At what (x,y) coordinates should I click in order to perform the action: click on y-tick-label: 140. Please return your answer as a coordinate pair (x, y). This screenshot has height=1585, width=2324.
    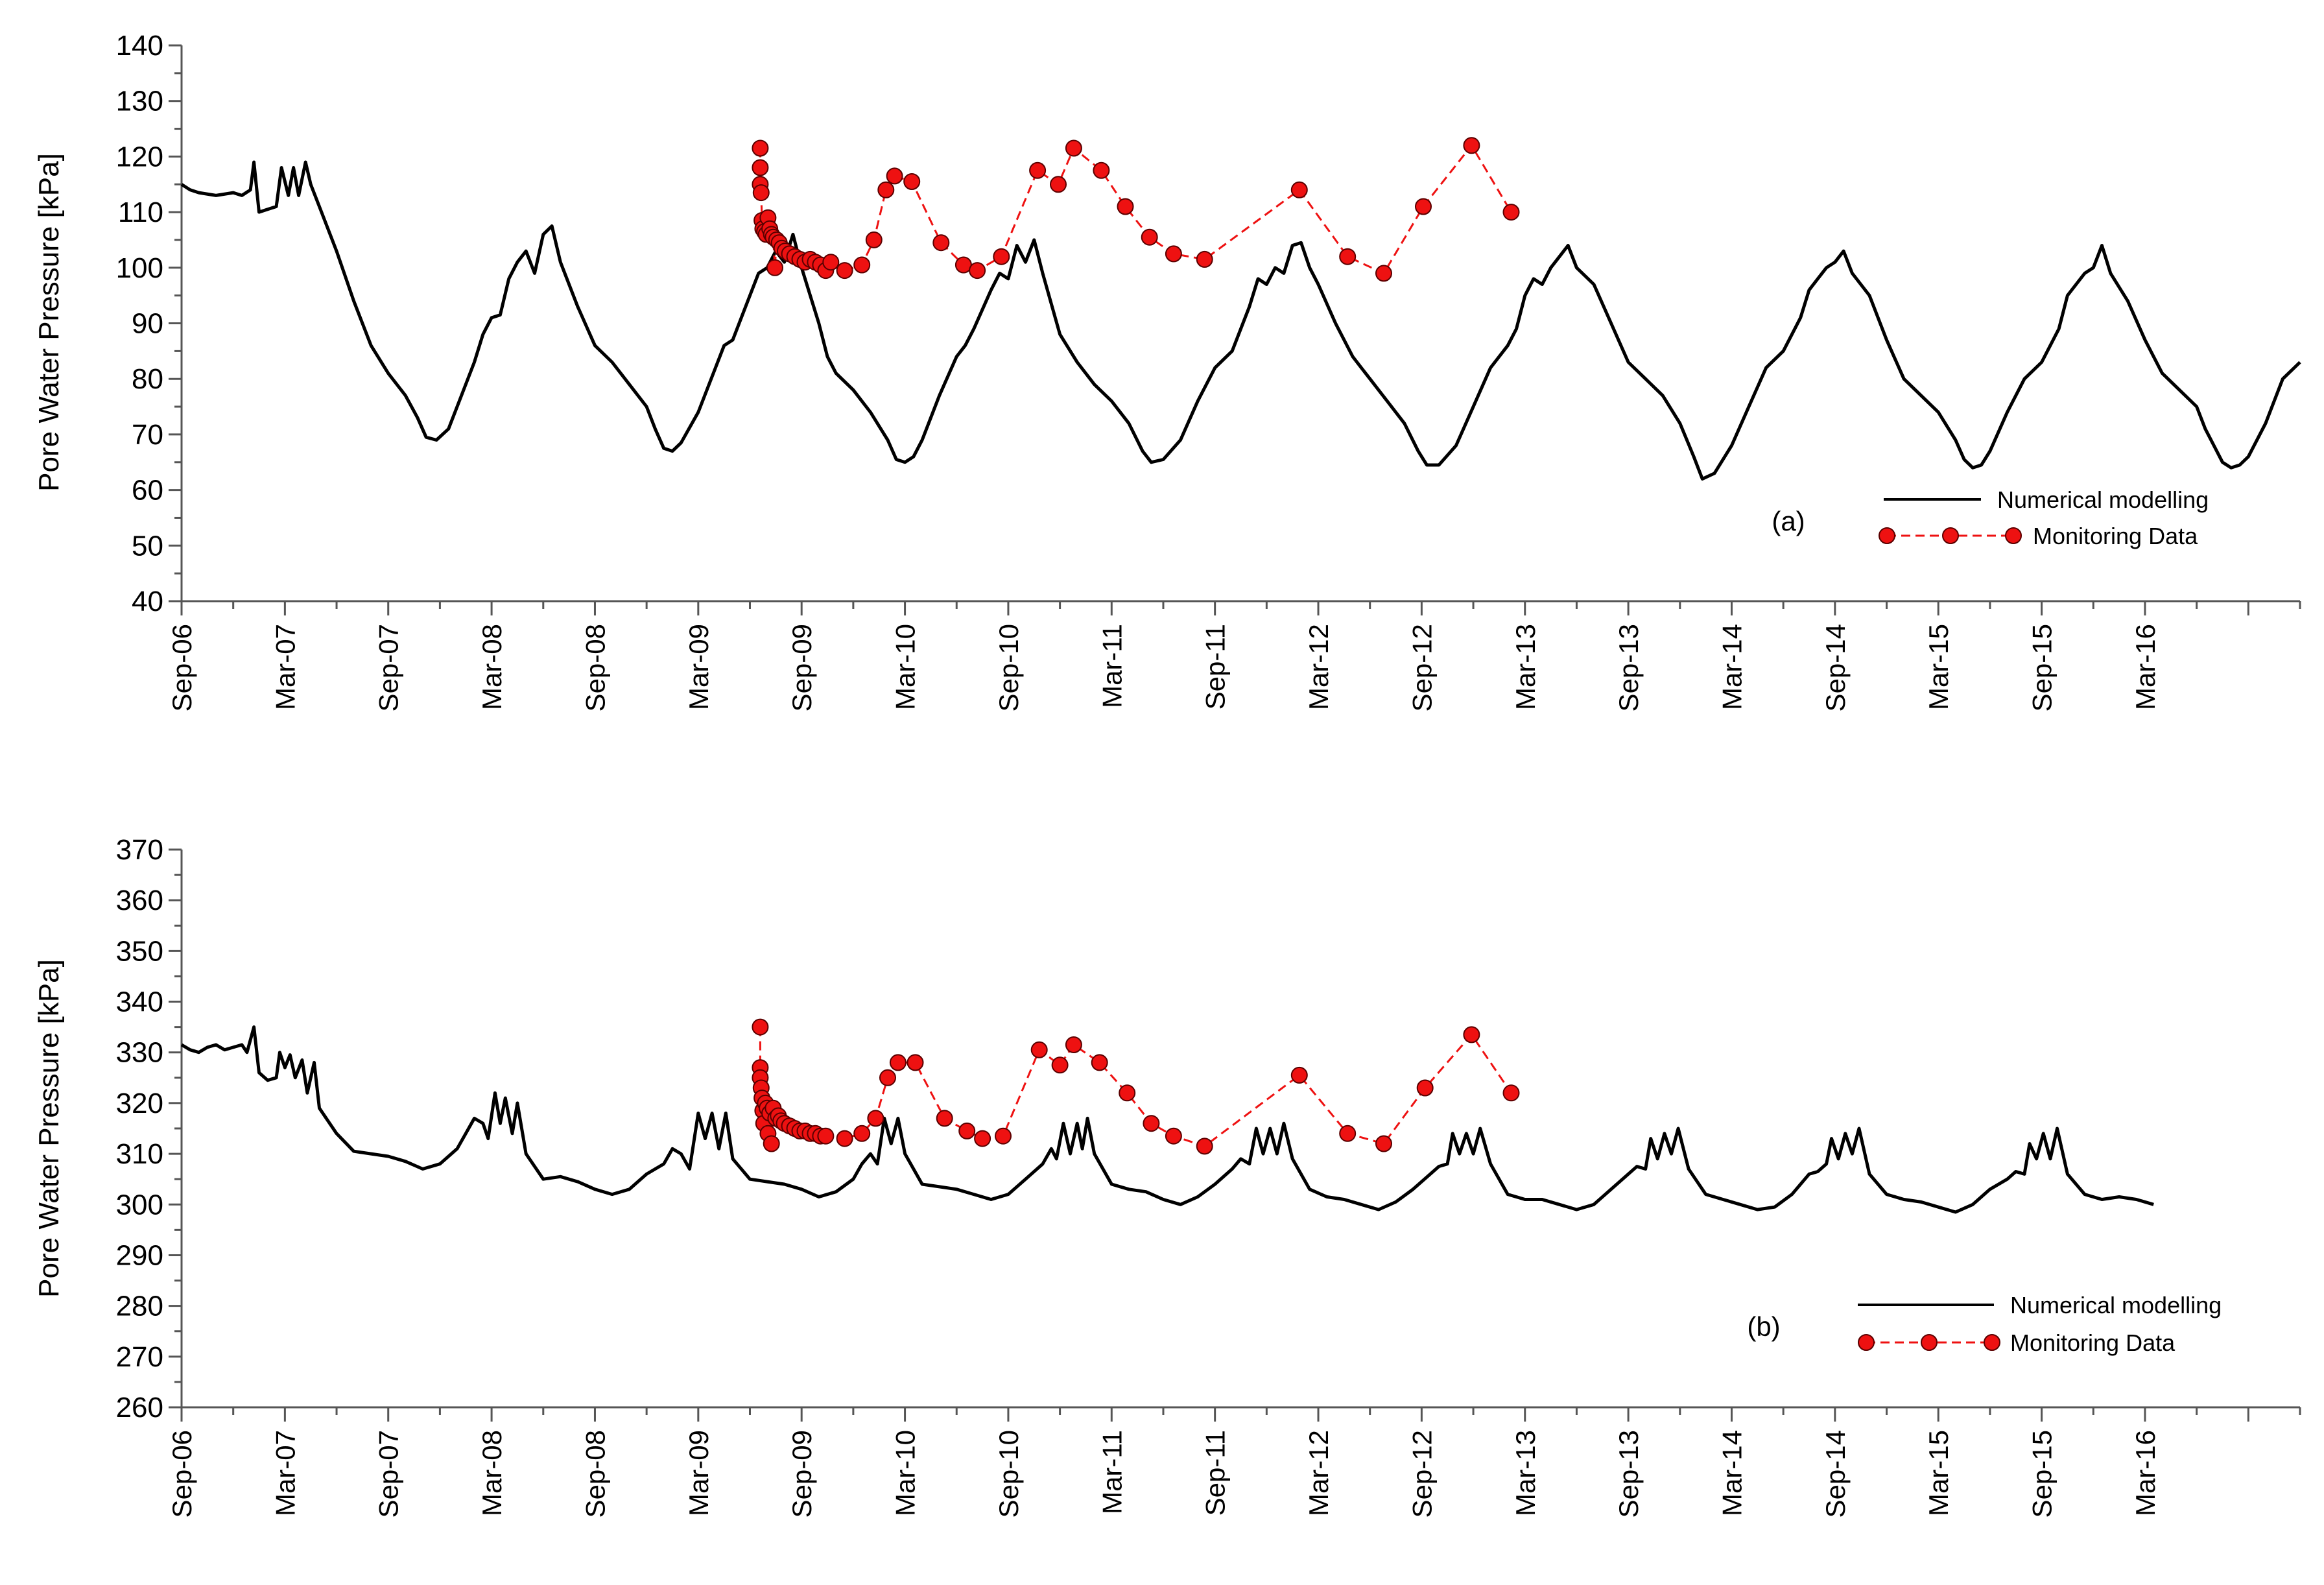
    Looking at the image, I should click on (139, 46).